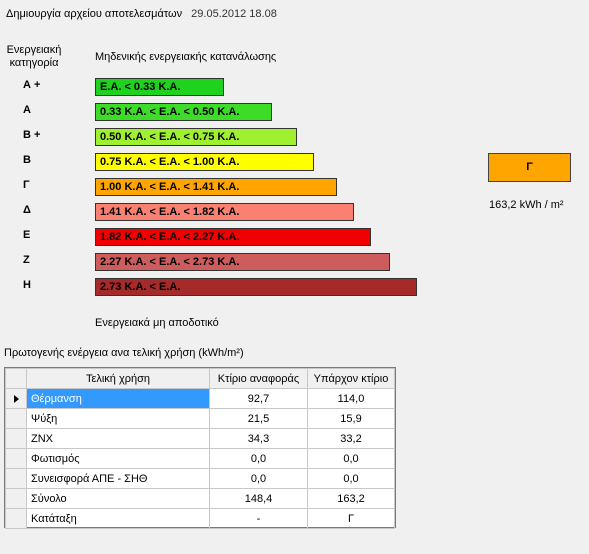 The width and height of the screenshot is (589, 554). I want to click on category-label: Ε, so click(27, 235).